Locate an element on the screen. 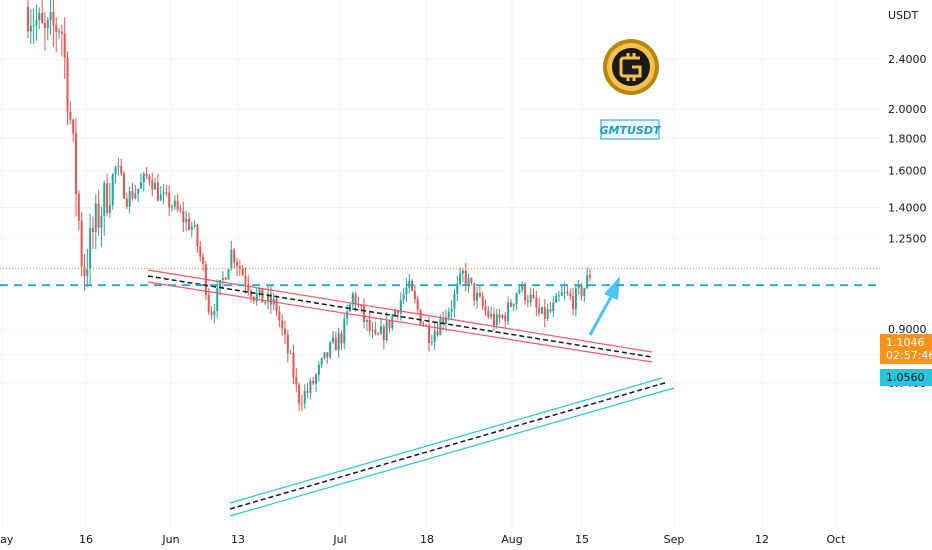 This screenshot has width=932, height=550. x-tick-label: 13 is located at coordinates (238, 539).